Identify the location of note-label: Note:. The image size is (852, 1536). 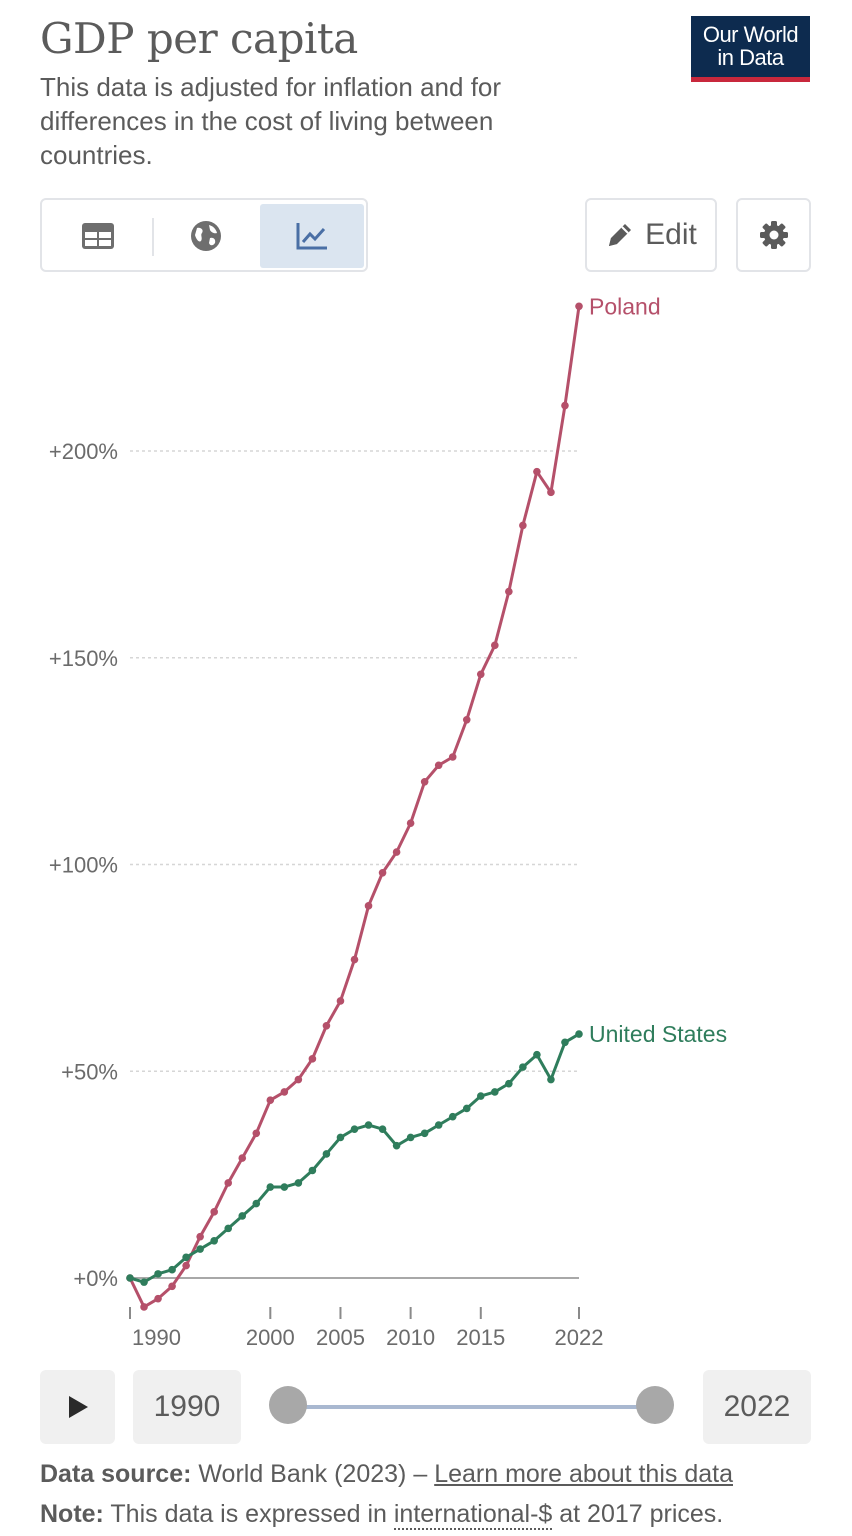
(72, 1514).